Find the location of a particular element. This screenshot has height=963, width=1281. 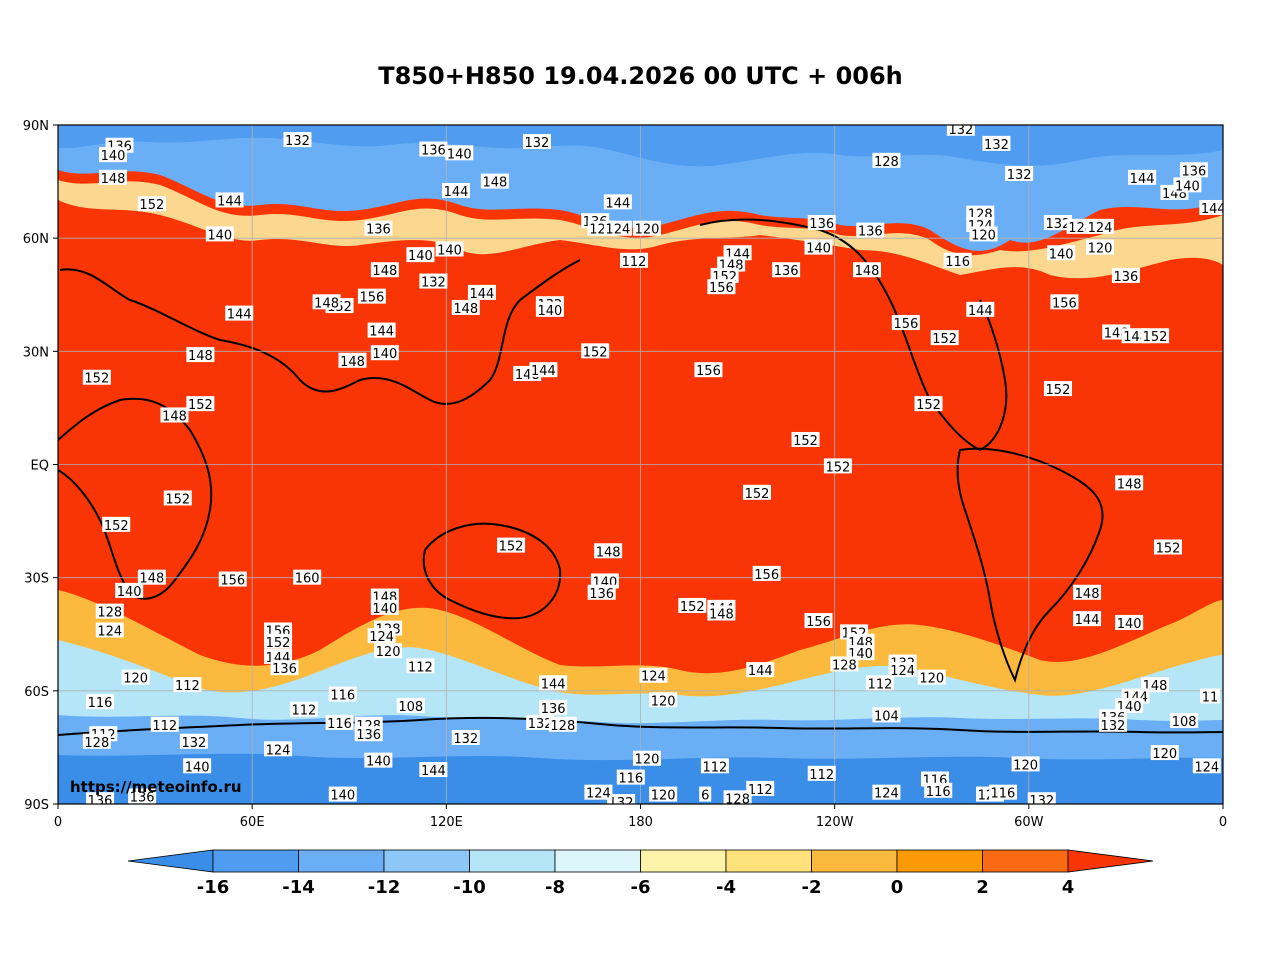

south-america-coast is located at coordinates (1030, 565).